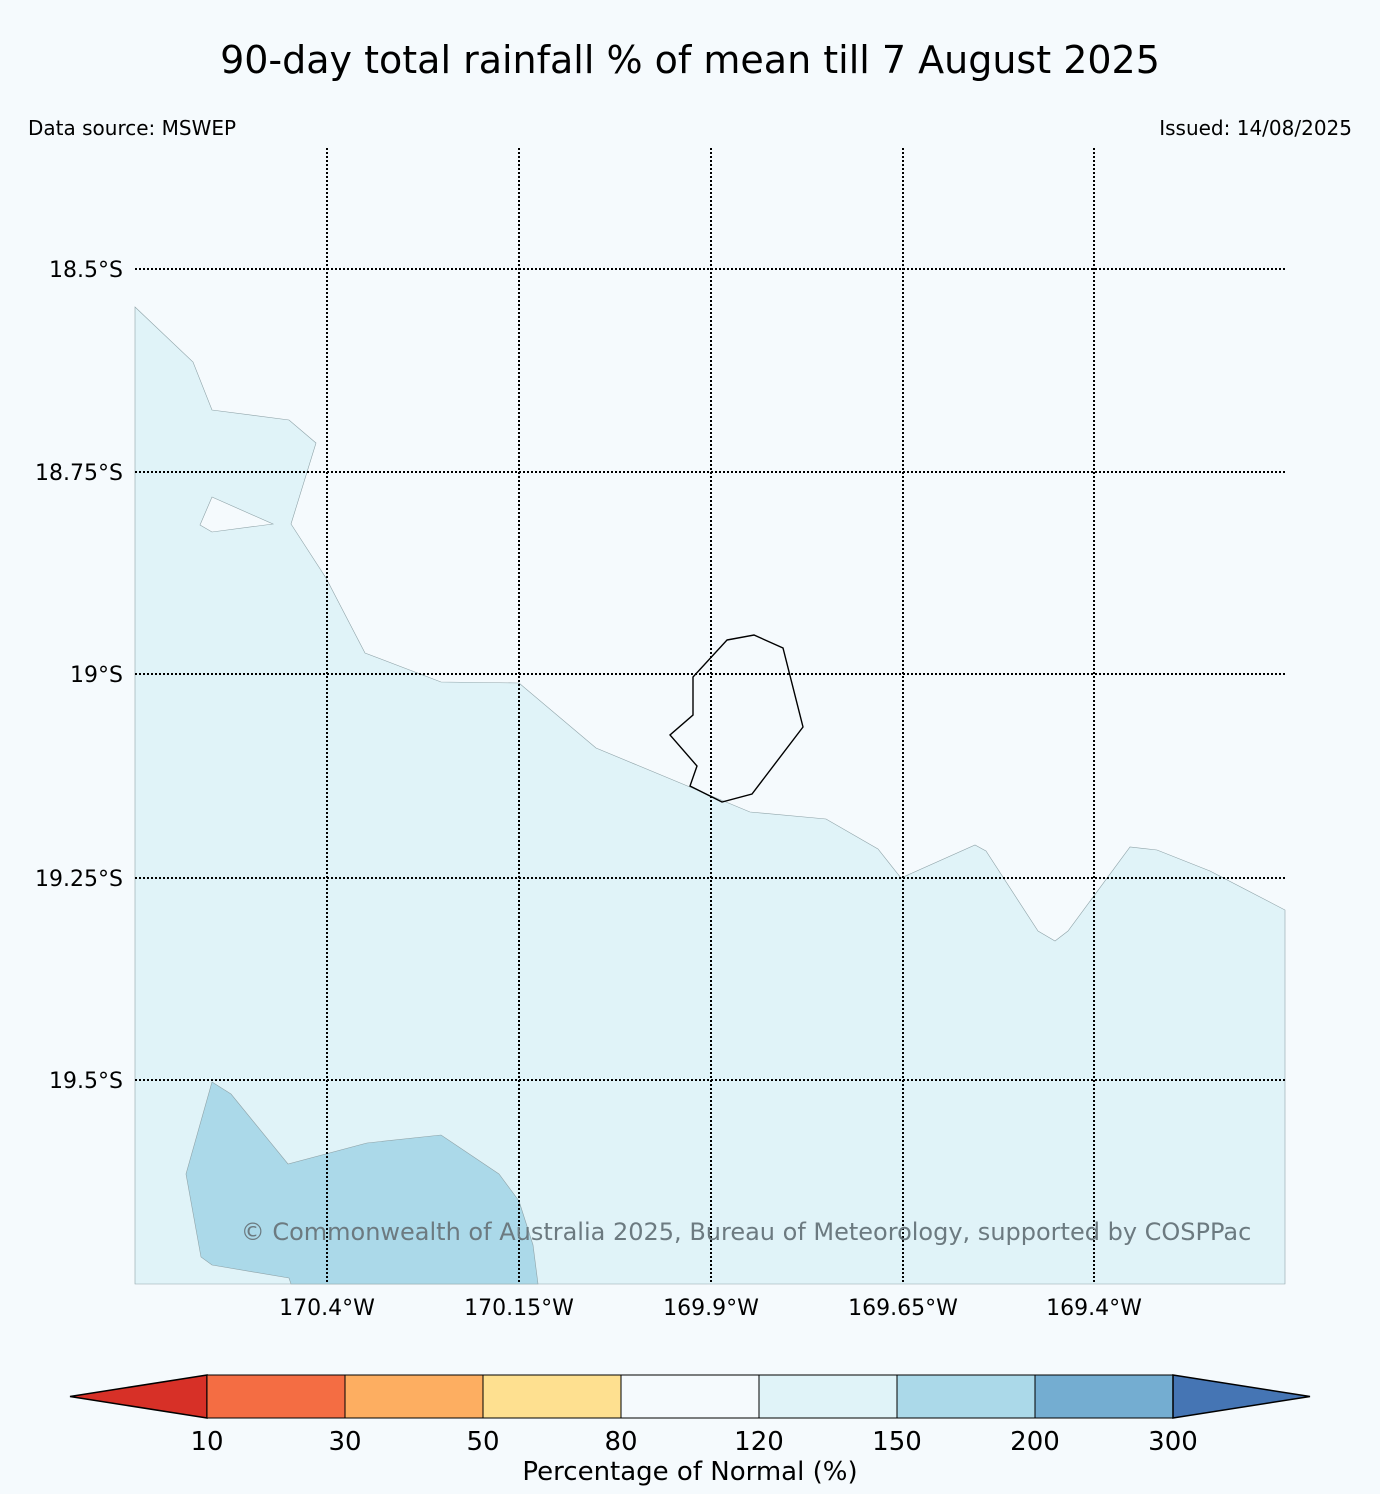 The width and height of the screenshot is (1380, 1494). I want to click on lon-label: 170.4°W, so click(327, 1308).